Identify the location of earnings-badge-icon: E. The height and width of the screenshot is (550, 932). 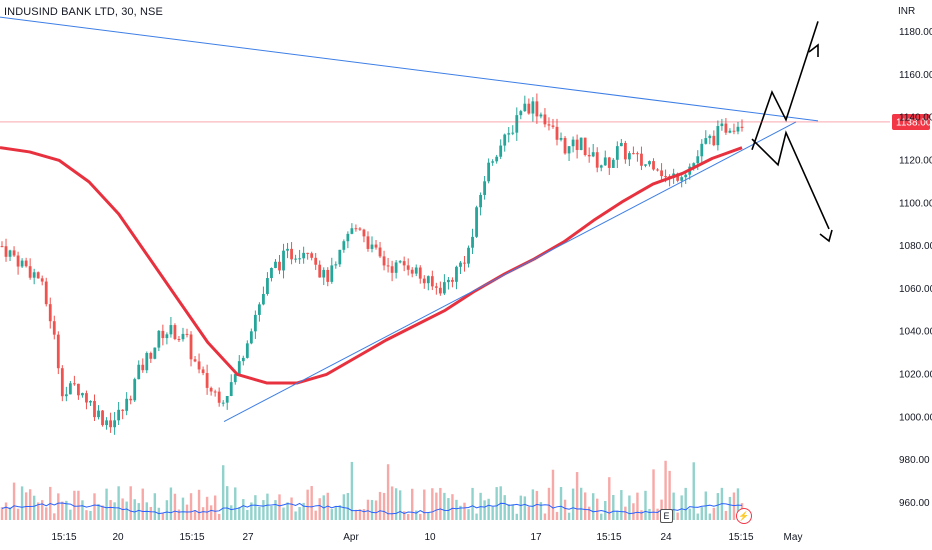
(666, 516).